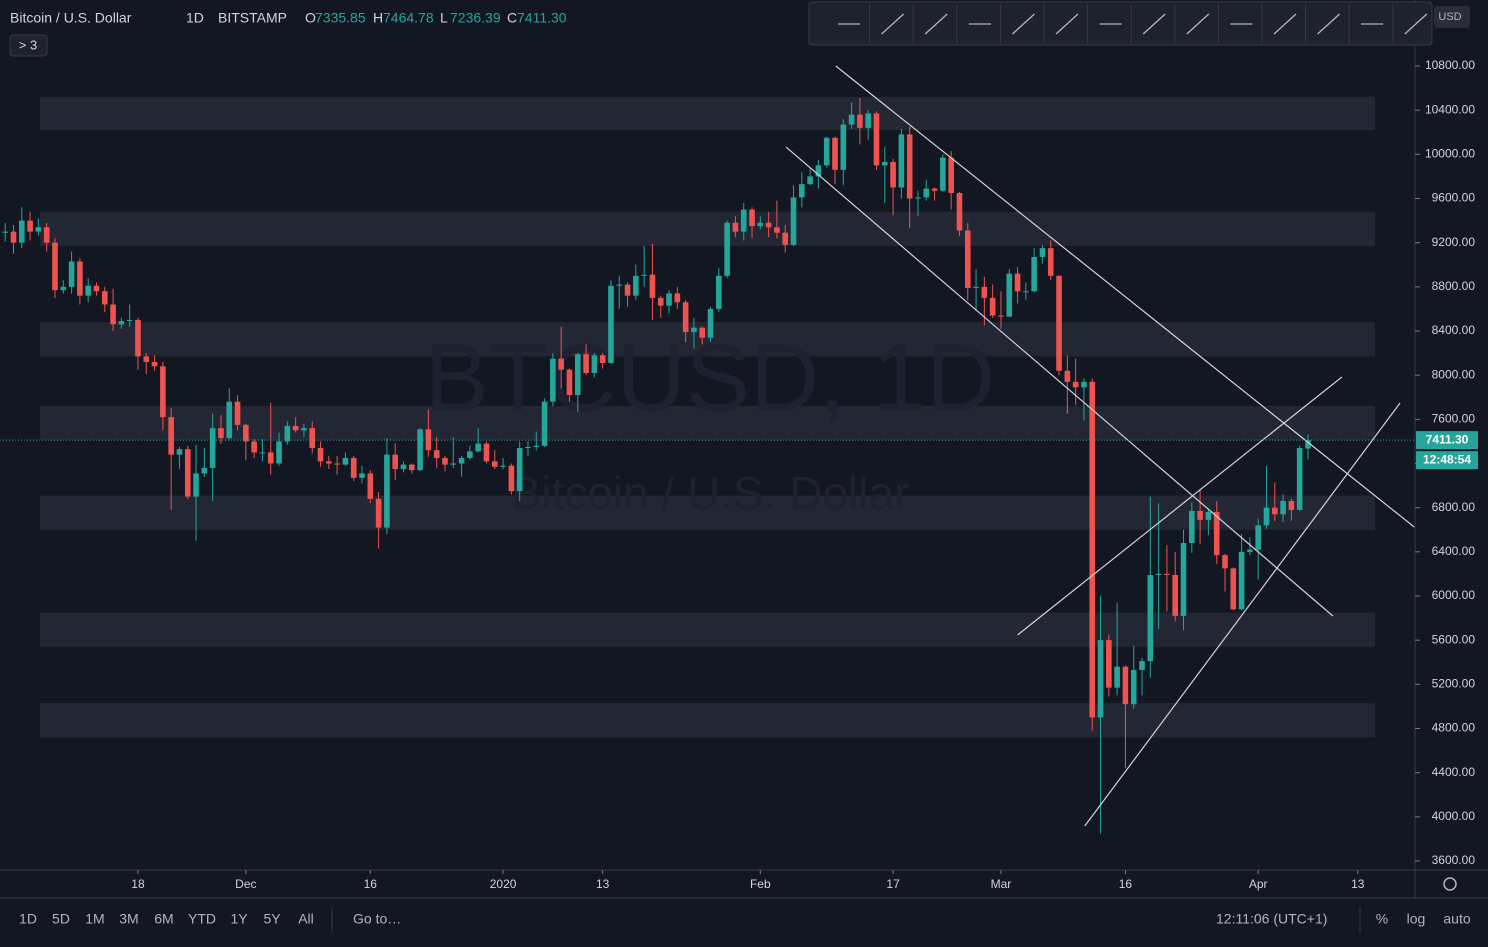 This screenshot has width=1488, height=947. Describe the element at coordinates (408, 18) in the screenshot. I see `ohlc-value: 7464.78` at that location.